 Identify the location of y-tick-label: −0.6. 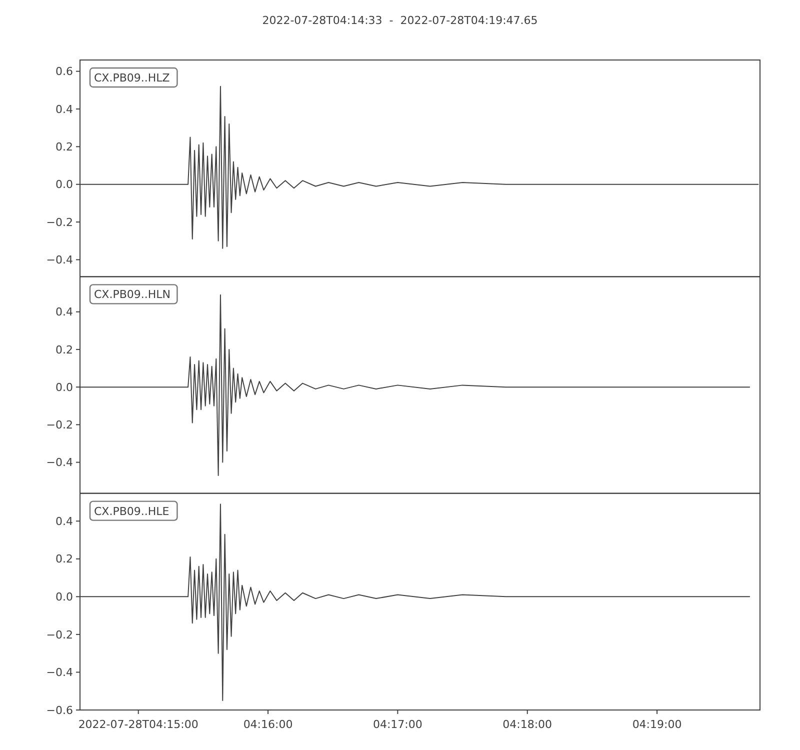
(59, 710).